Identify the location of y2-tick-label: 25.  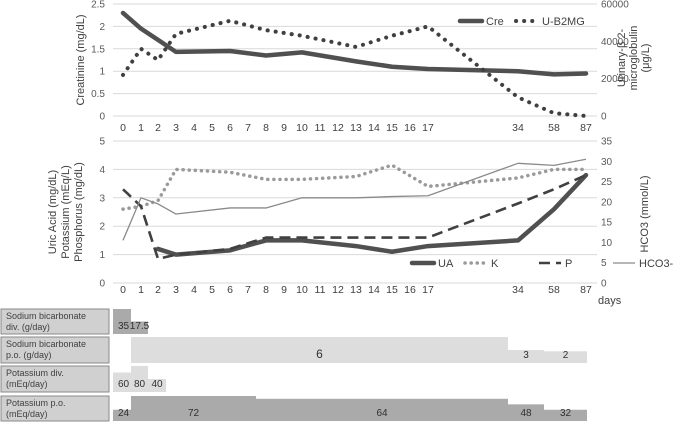
(607, 182).